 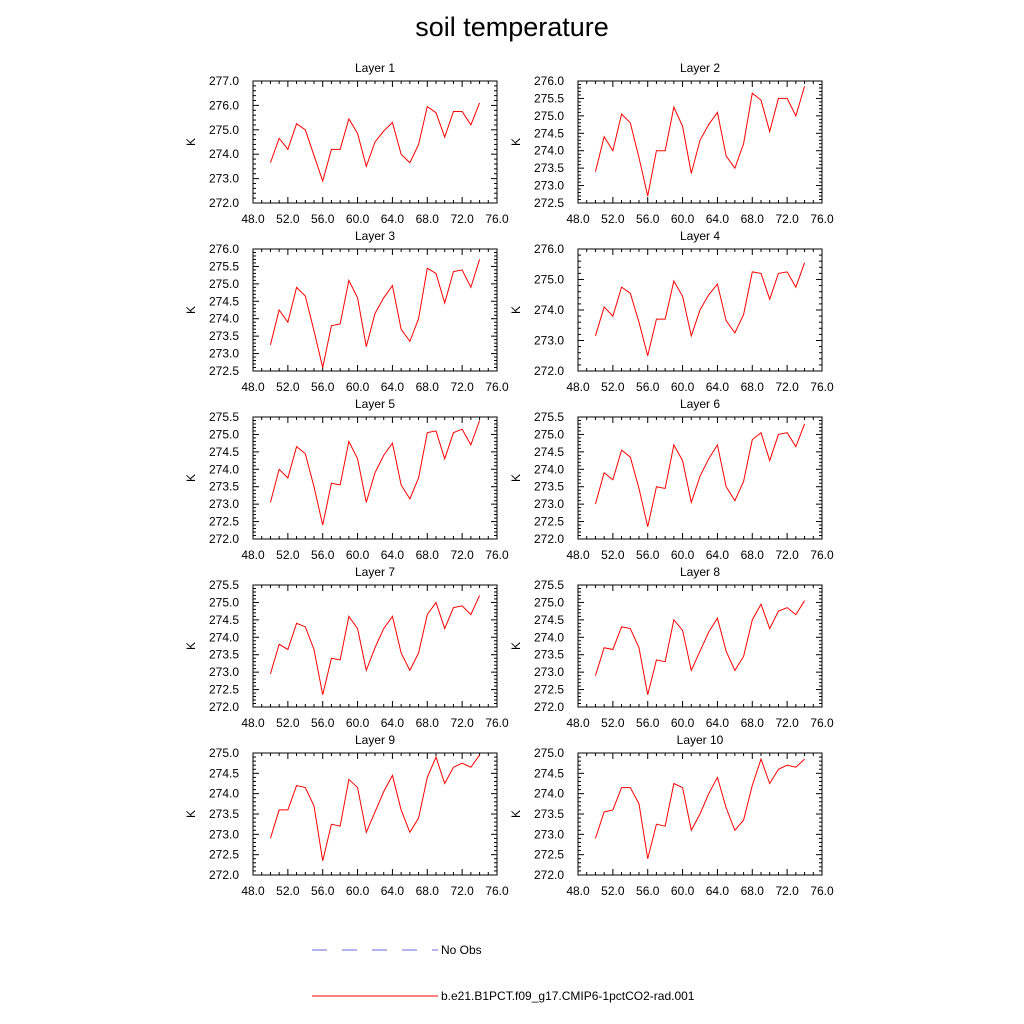 I want to click on panel-8-x-tick-label: 56.0, so click(x=648, y=723).